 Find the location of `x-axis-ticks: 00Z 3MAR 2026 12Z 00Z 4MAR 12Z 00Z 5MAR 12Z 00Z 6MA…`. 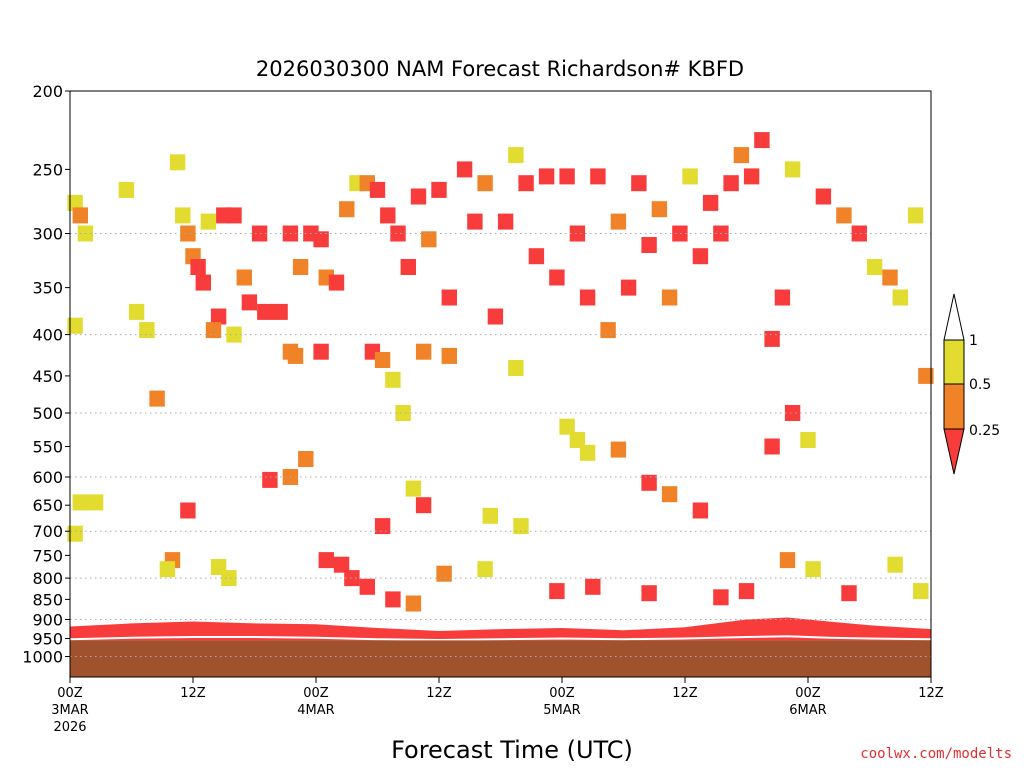

x-axis-ticks: 00Z 3MAR 2026 12Z 00Z 4MAR 12Z 00Z 5MAR 12Z 00Z 6MA… is located at coordinates (497, 706).